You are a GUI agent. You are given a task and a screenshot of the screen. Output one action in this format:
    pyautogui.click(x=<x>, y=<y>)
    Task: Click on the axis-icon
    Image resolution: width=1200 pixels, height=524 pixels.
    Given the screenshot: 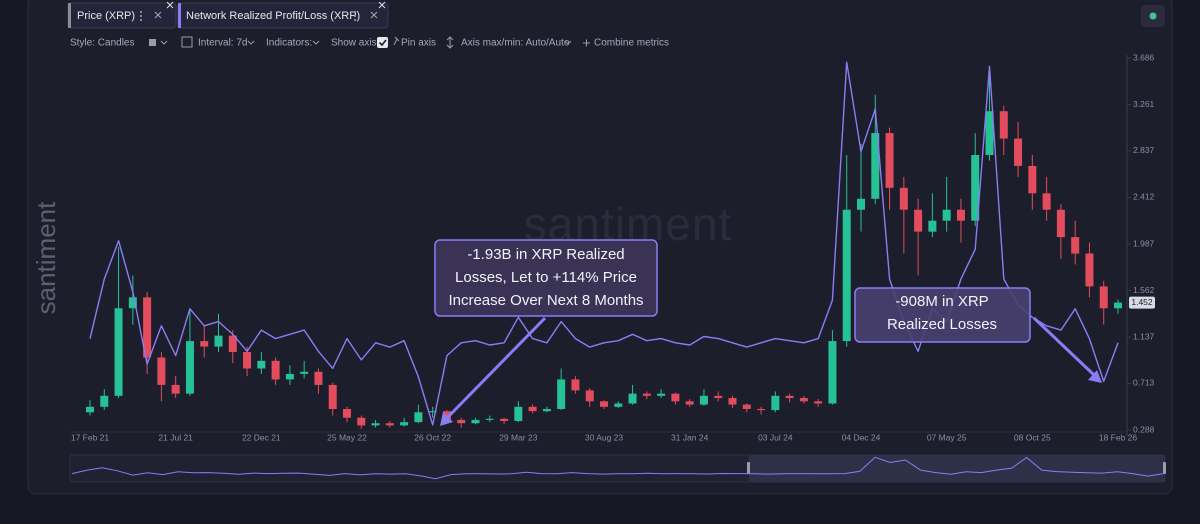 What is the action you would take?
    pyautogui.click(x=450, y=42)
    